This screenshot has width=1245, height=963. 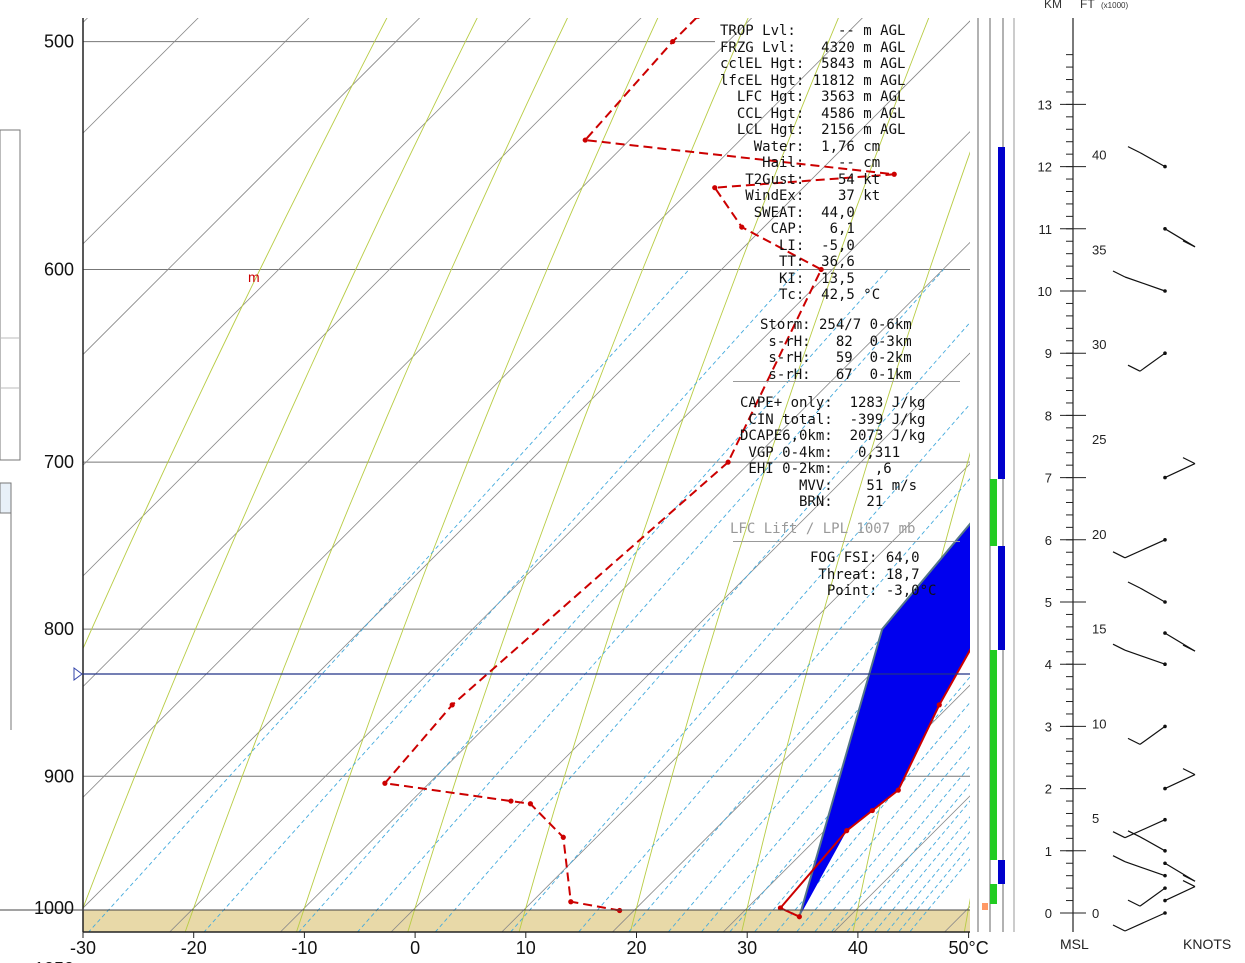 What do you see at coordinates (1095, 818) in the screenshot?
I see `ft-tick-label: 5` at bounding box center [1095, 818].